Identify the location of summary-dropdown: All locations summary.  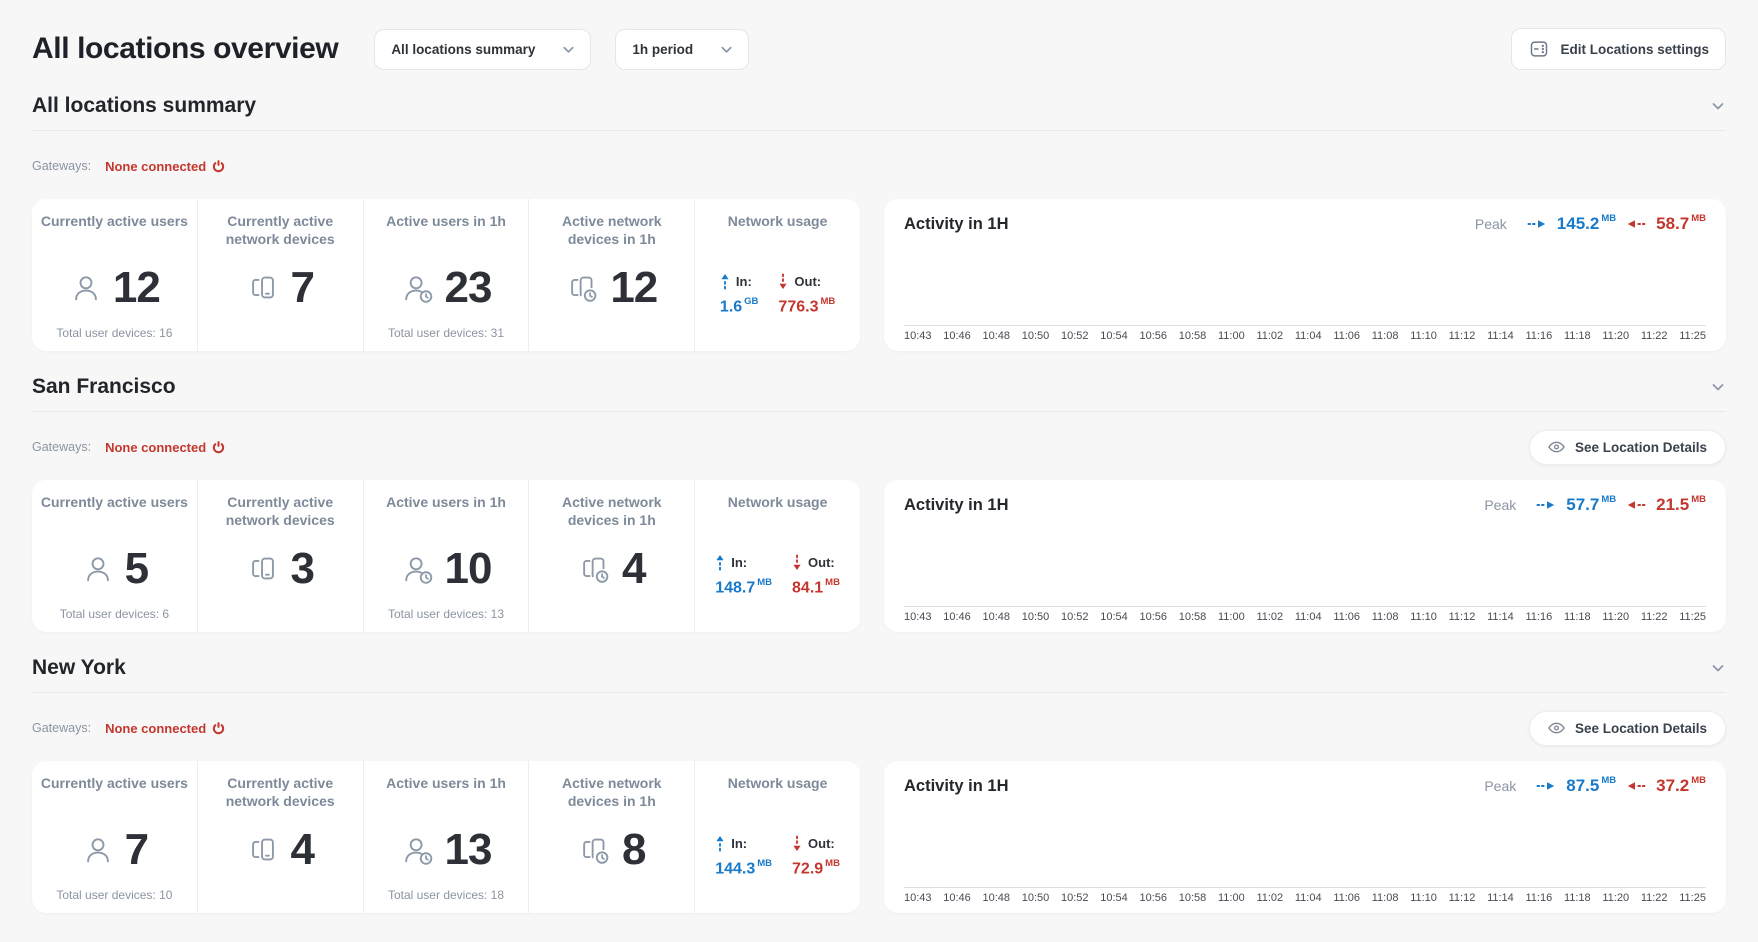
(483, 49).